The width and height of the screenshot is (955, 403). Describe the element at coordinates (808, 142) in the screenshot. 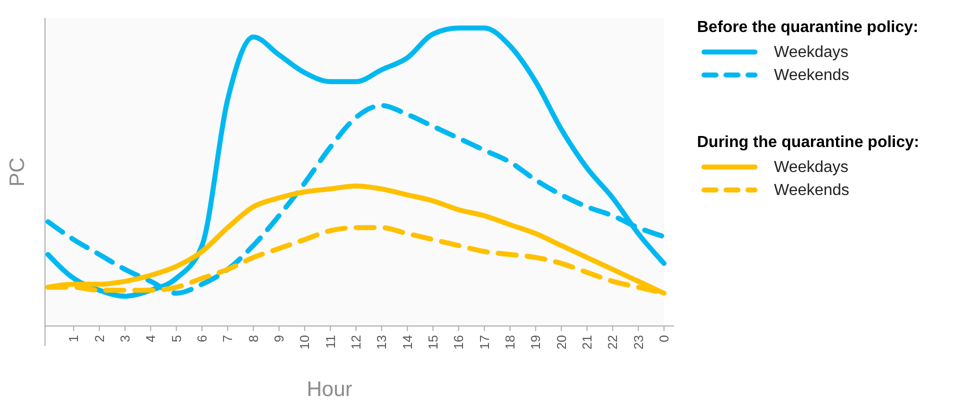

I see `text: During the quarantine policy:` at that location.